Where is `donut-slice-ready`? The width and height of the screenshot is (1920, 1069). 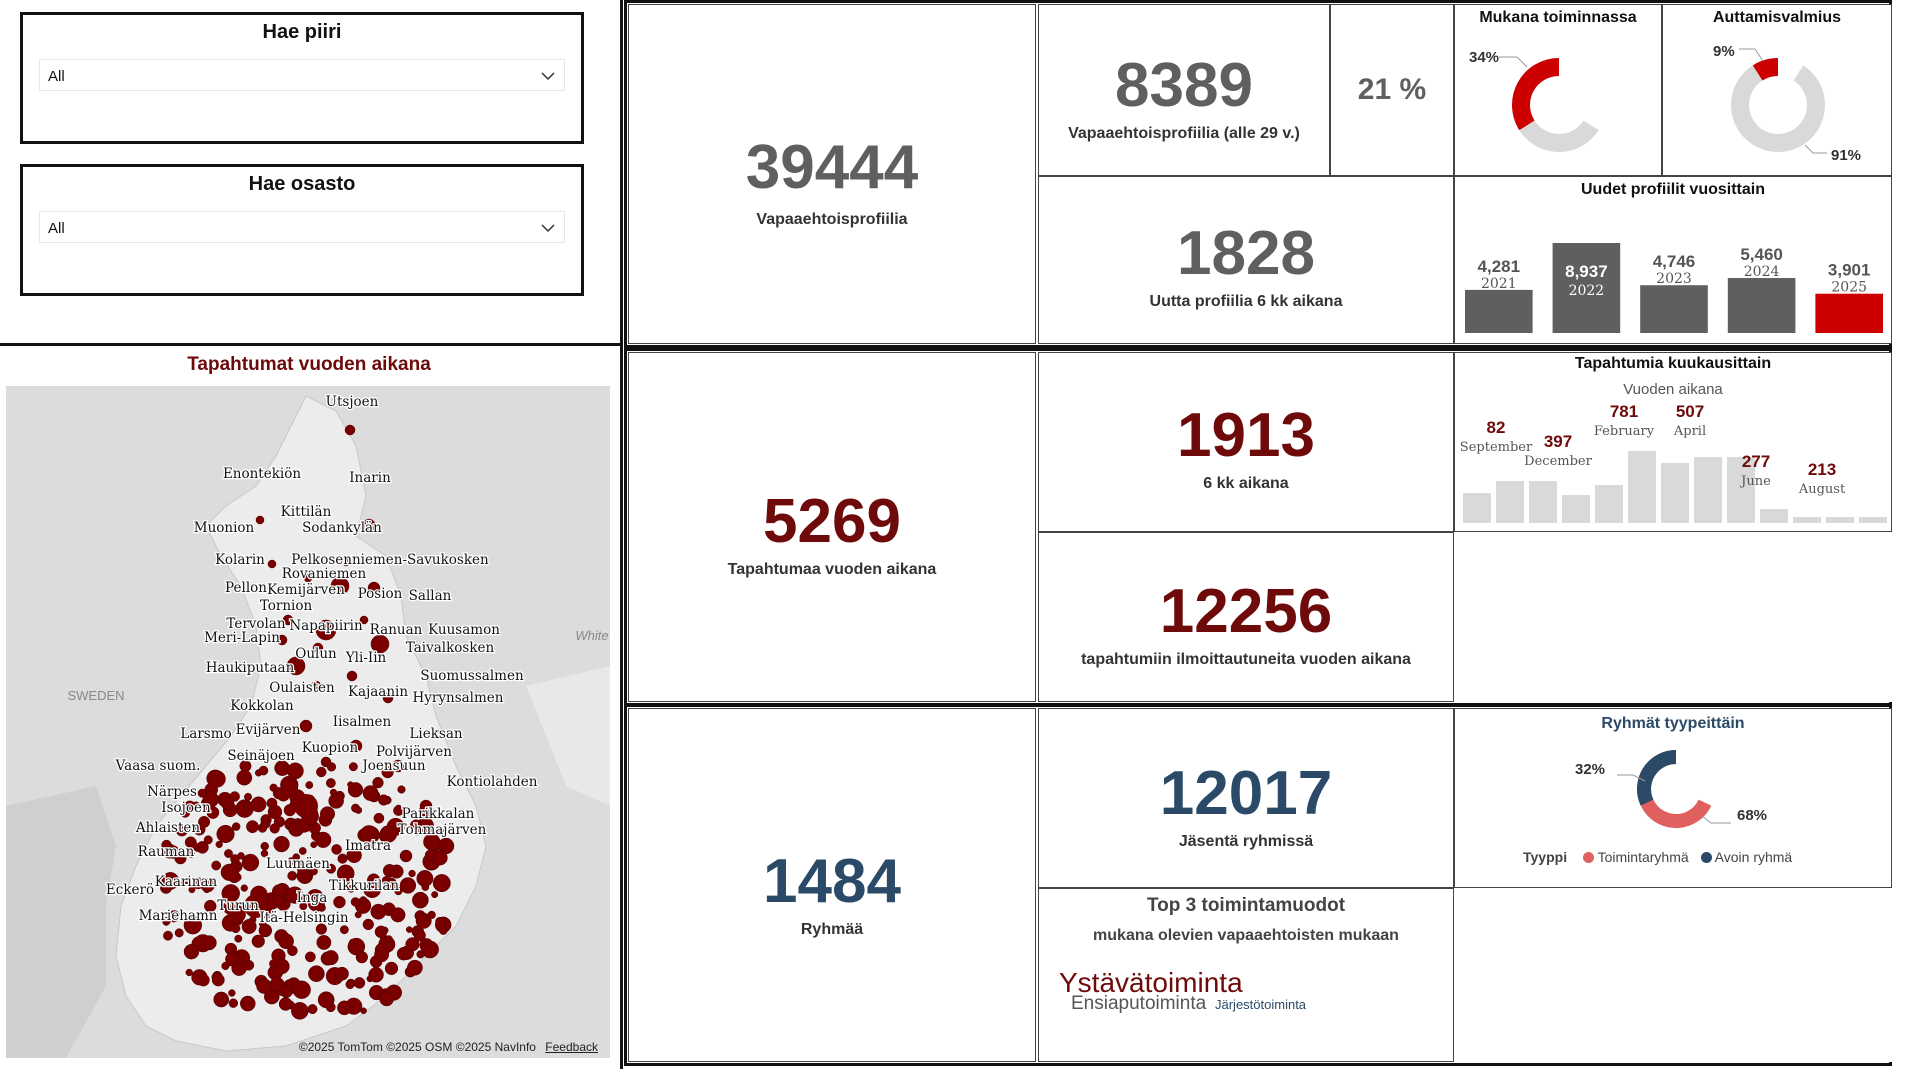
donut-slice-ready is located at coordinates (1765, 69).